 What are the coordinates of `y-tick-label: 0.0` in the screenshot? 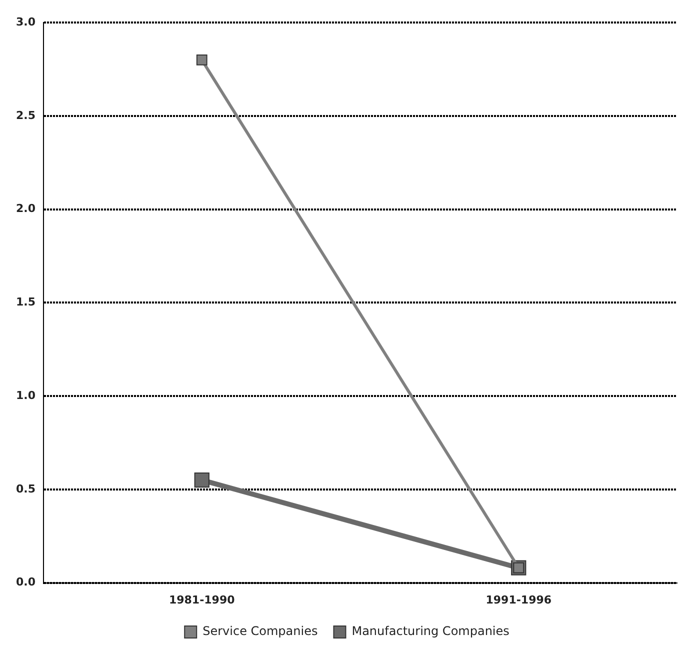 It's located at (26, 582).